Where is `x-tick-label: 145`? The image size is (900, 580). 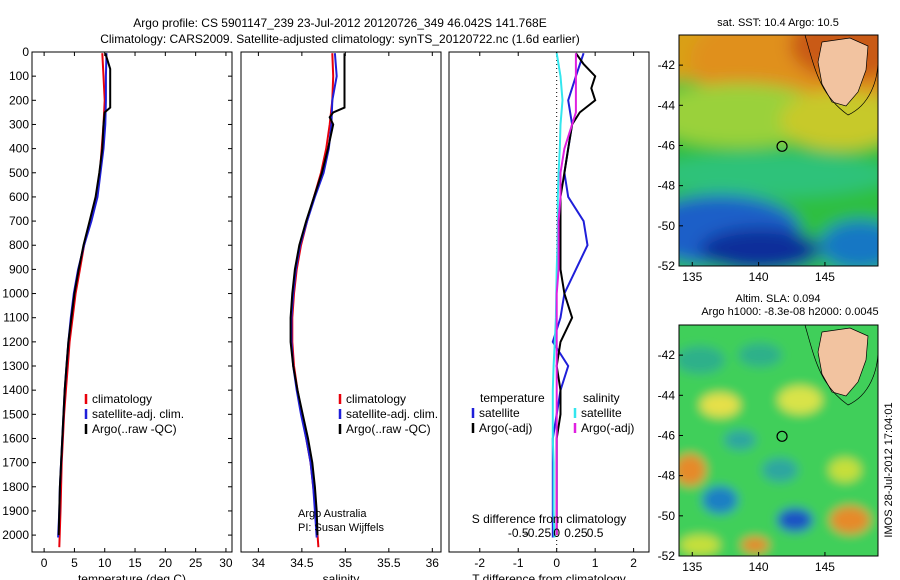
x-tick-label: 145 is located at coordinates (825, 567).